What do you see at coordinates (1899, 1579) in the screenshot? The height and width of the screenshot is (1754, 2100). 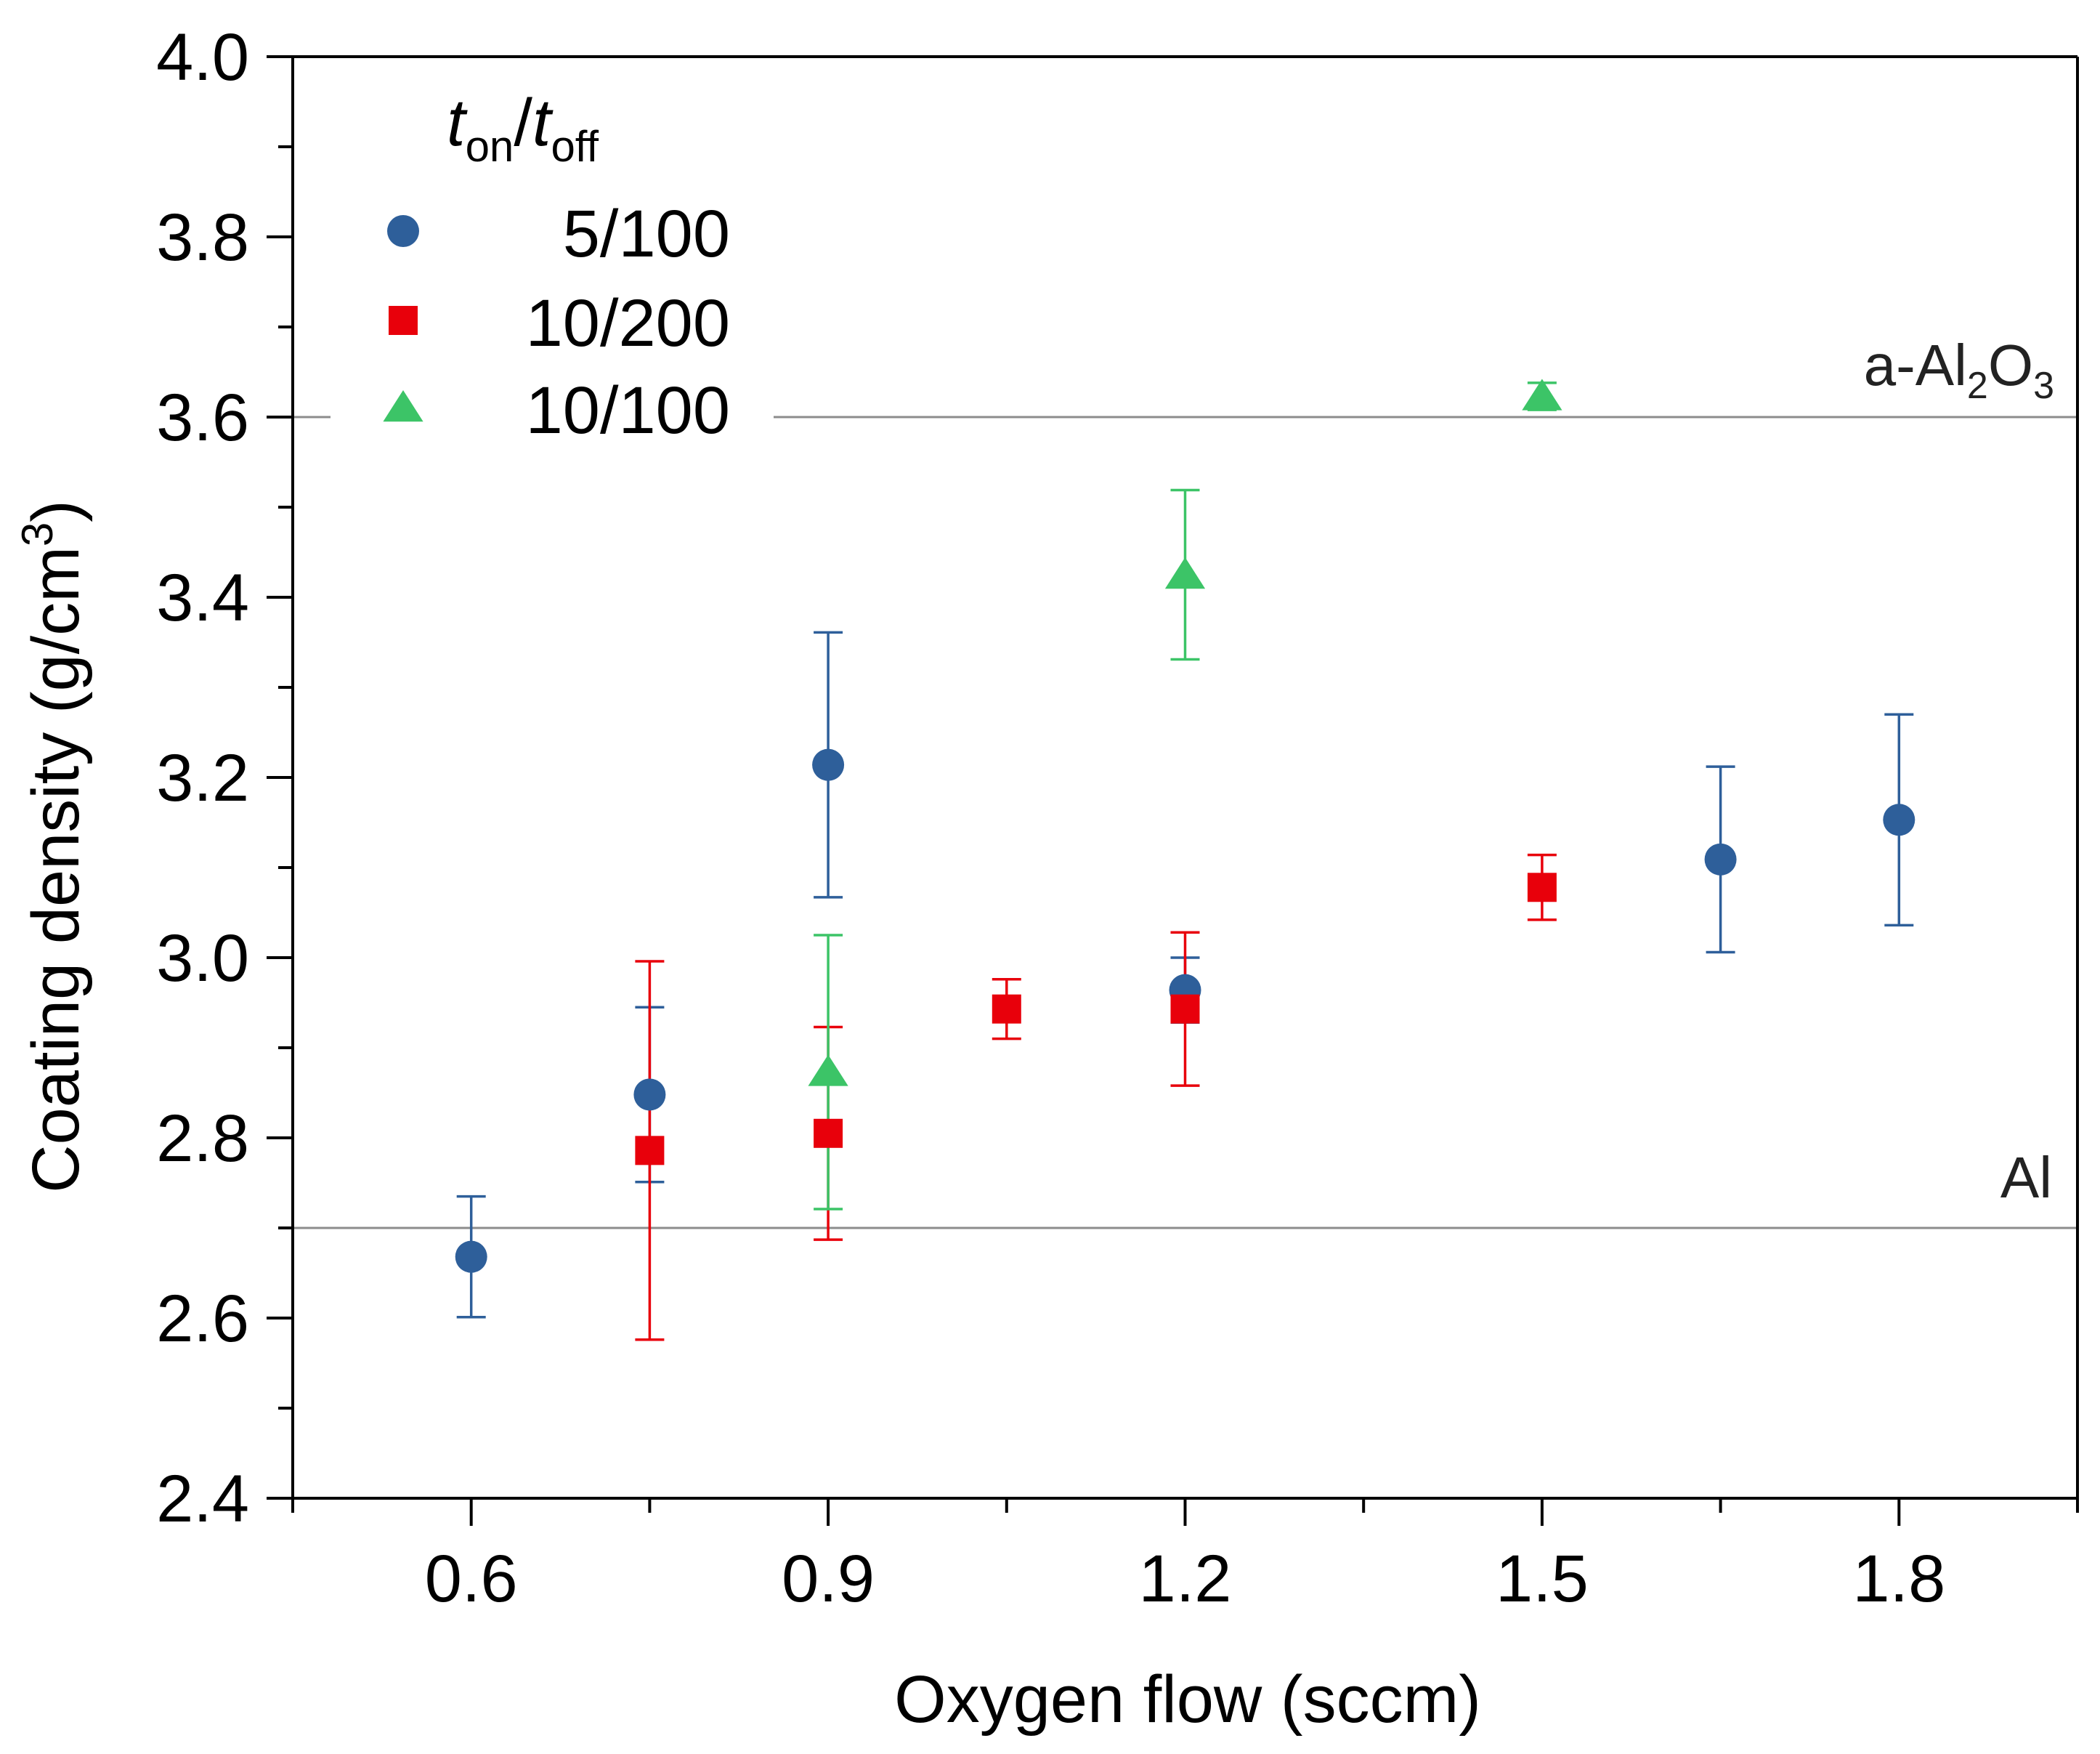 I see `x-tick-label: 1.8` at bounding box center [1899, 1579].